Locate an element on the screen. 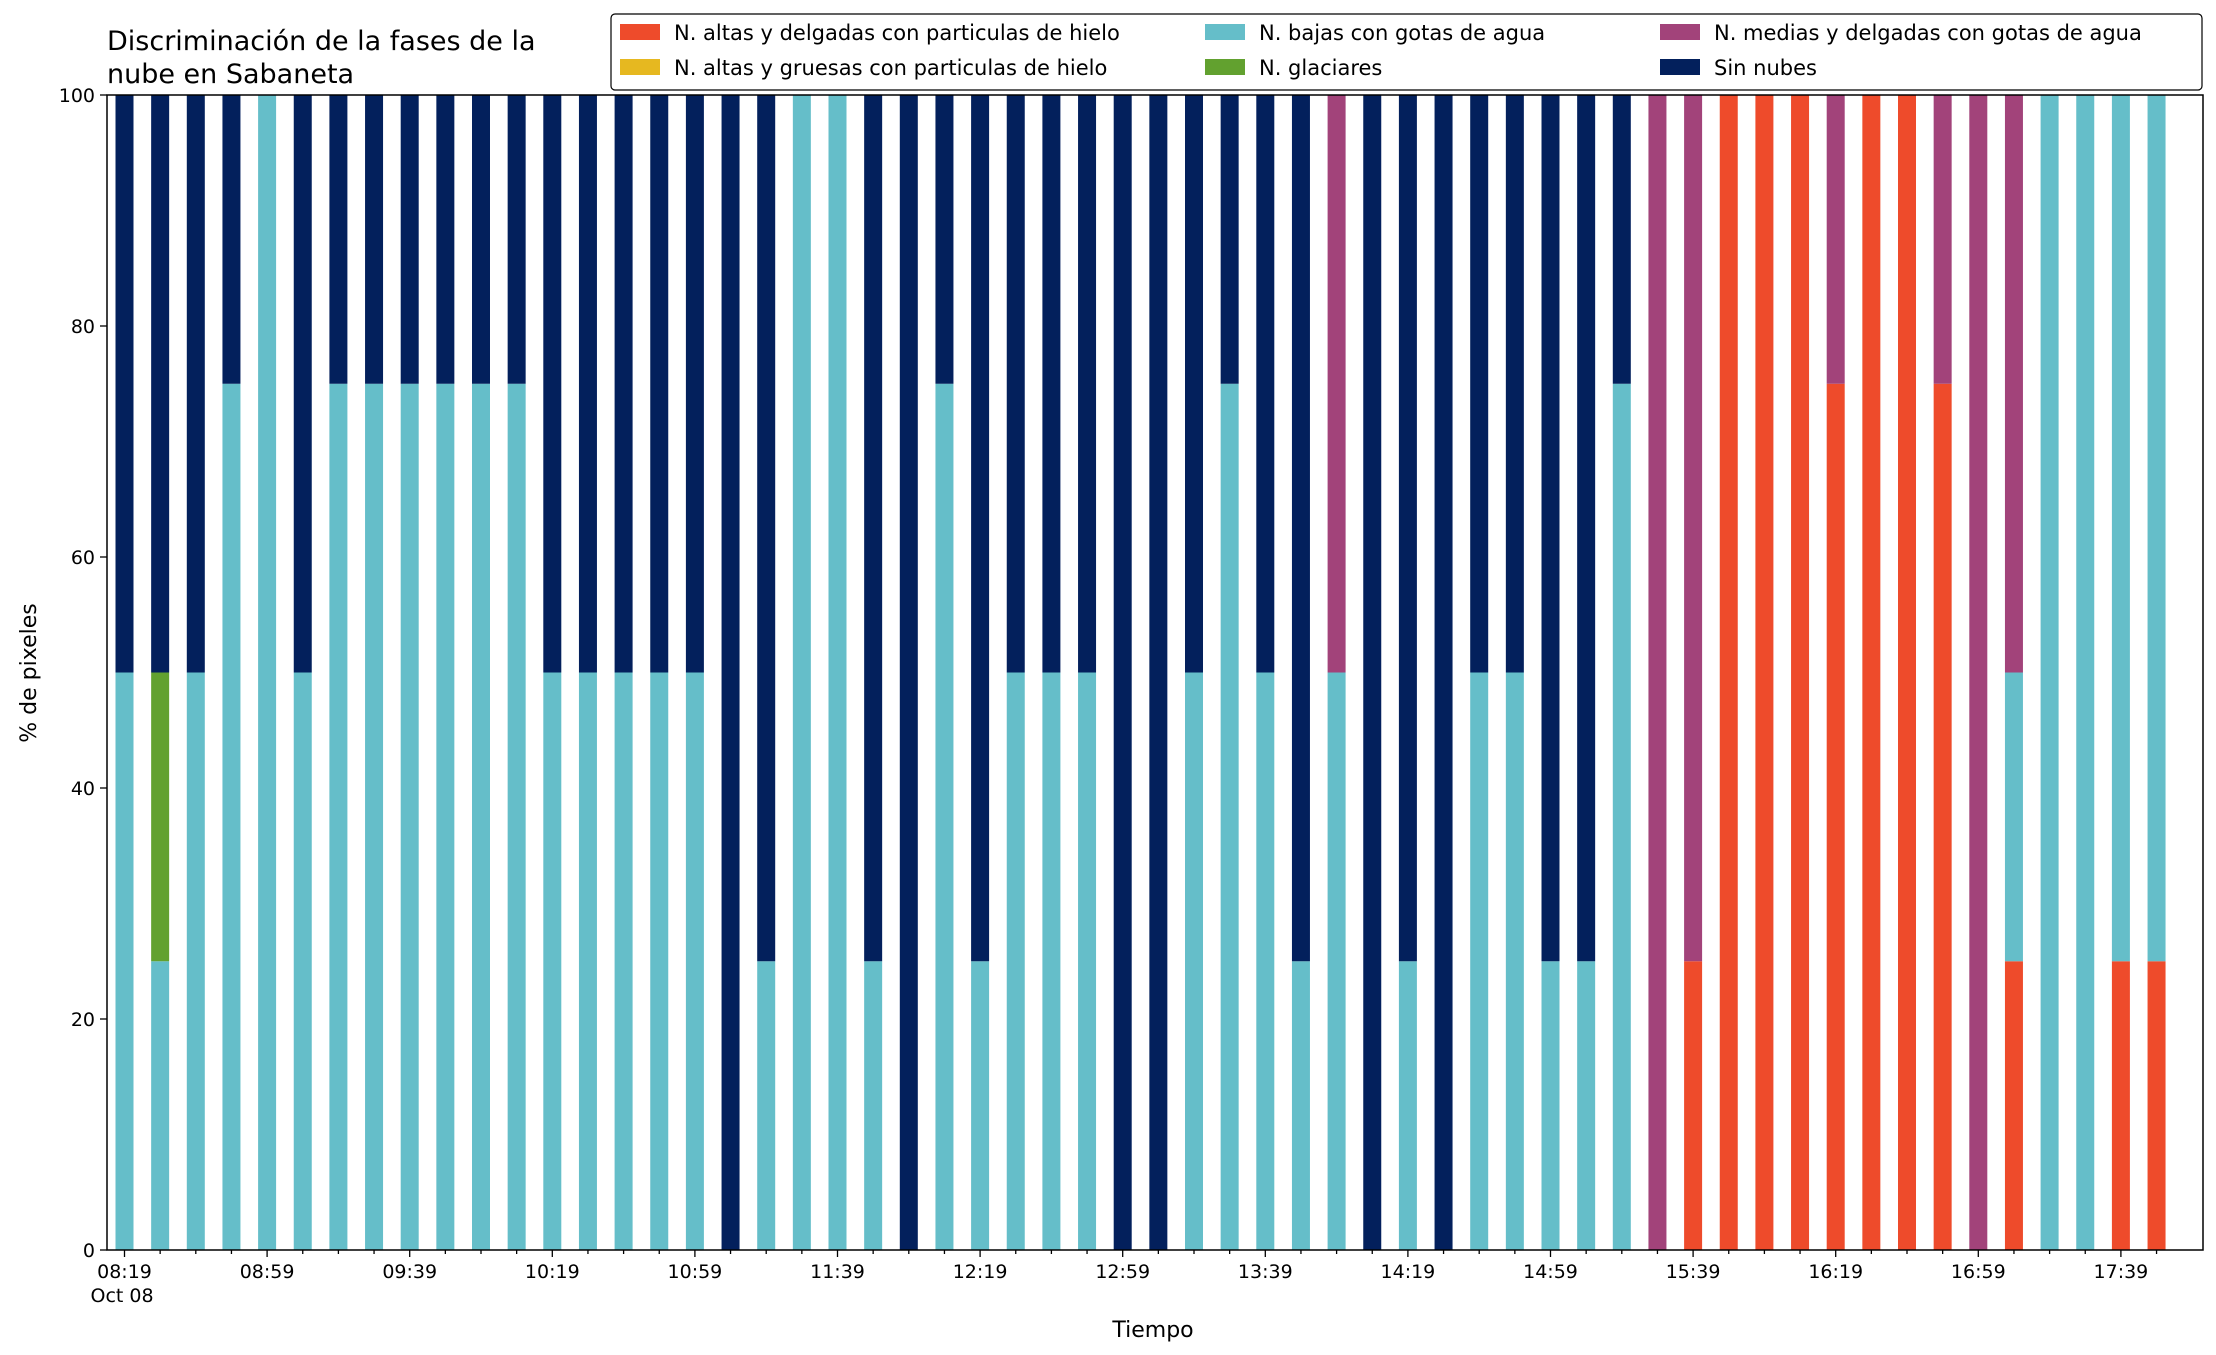  x-tick-label-1659: 16:59 is located at coordinates (1978, 1272).